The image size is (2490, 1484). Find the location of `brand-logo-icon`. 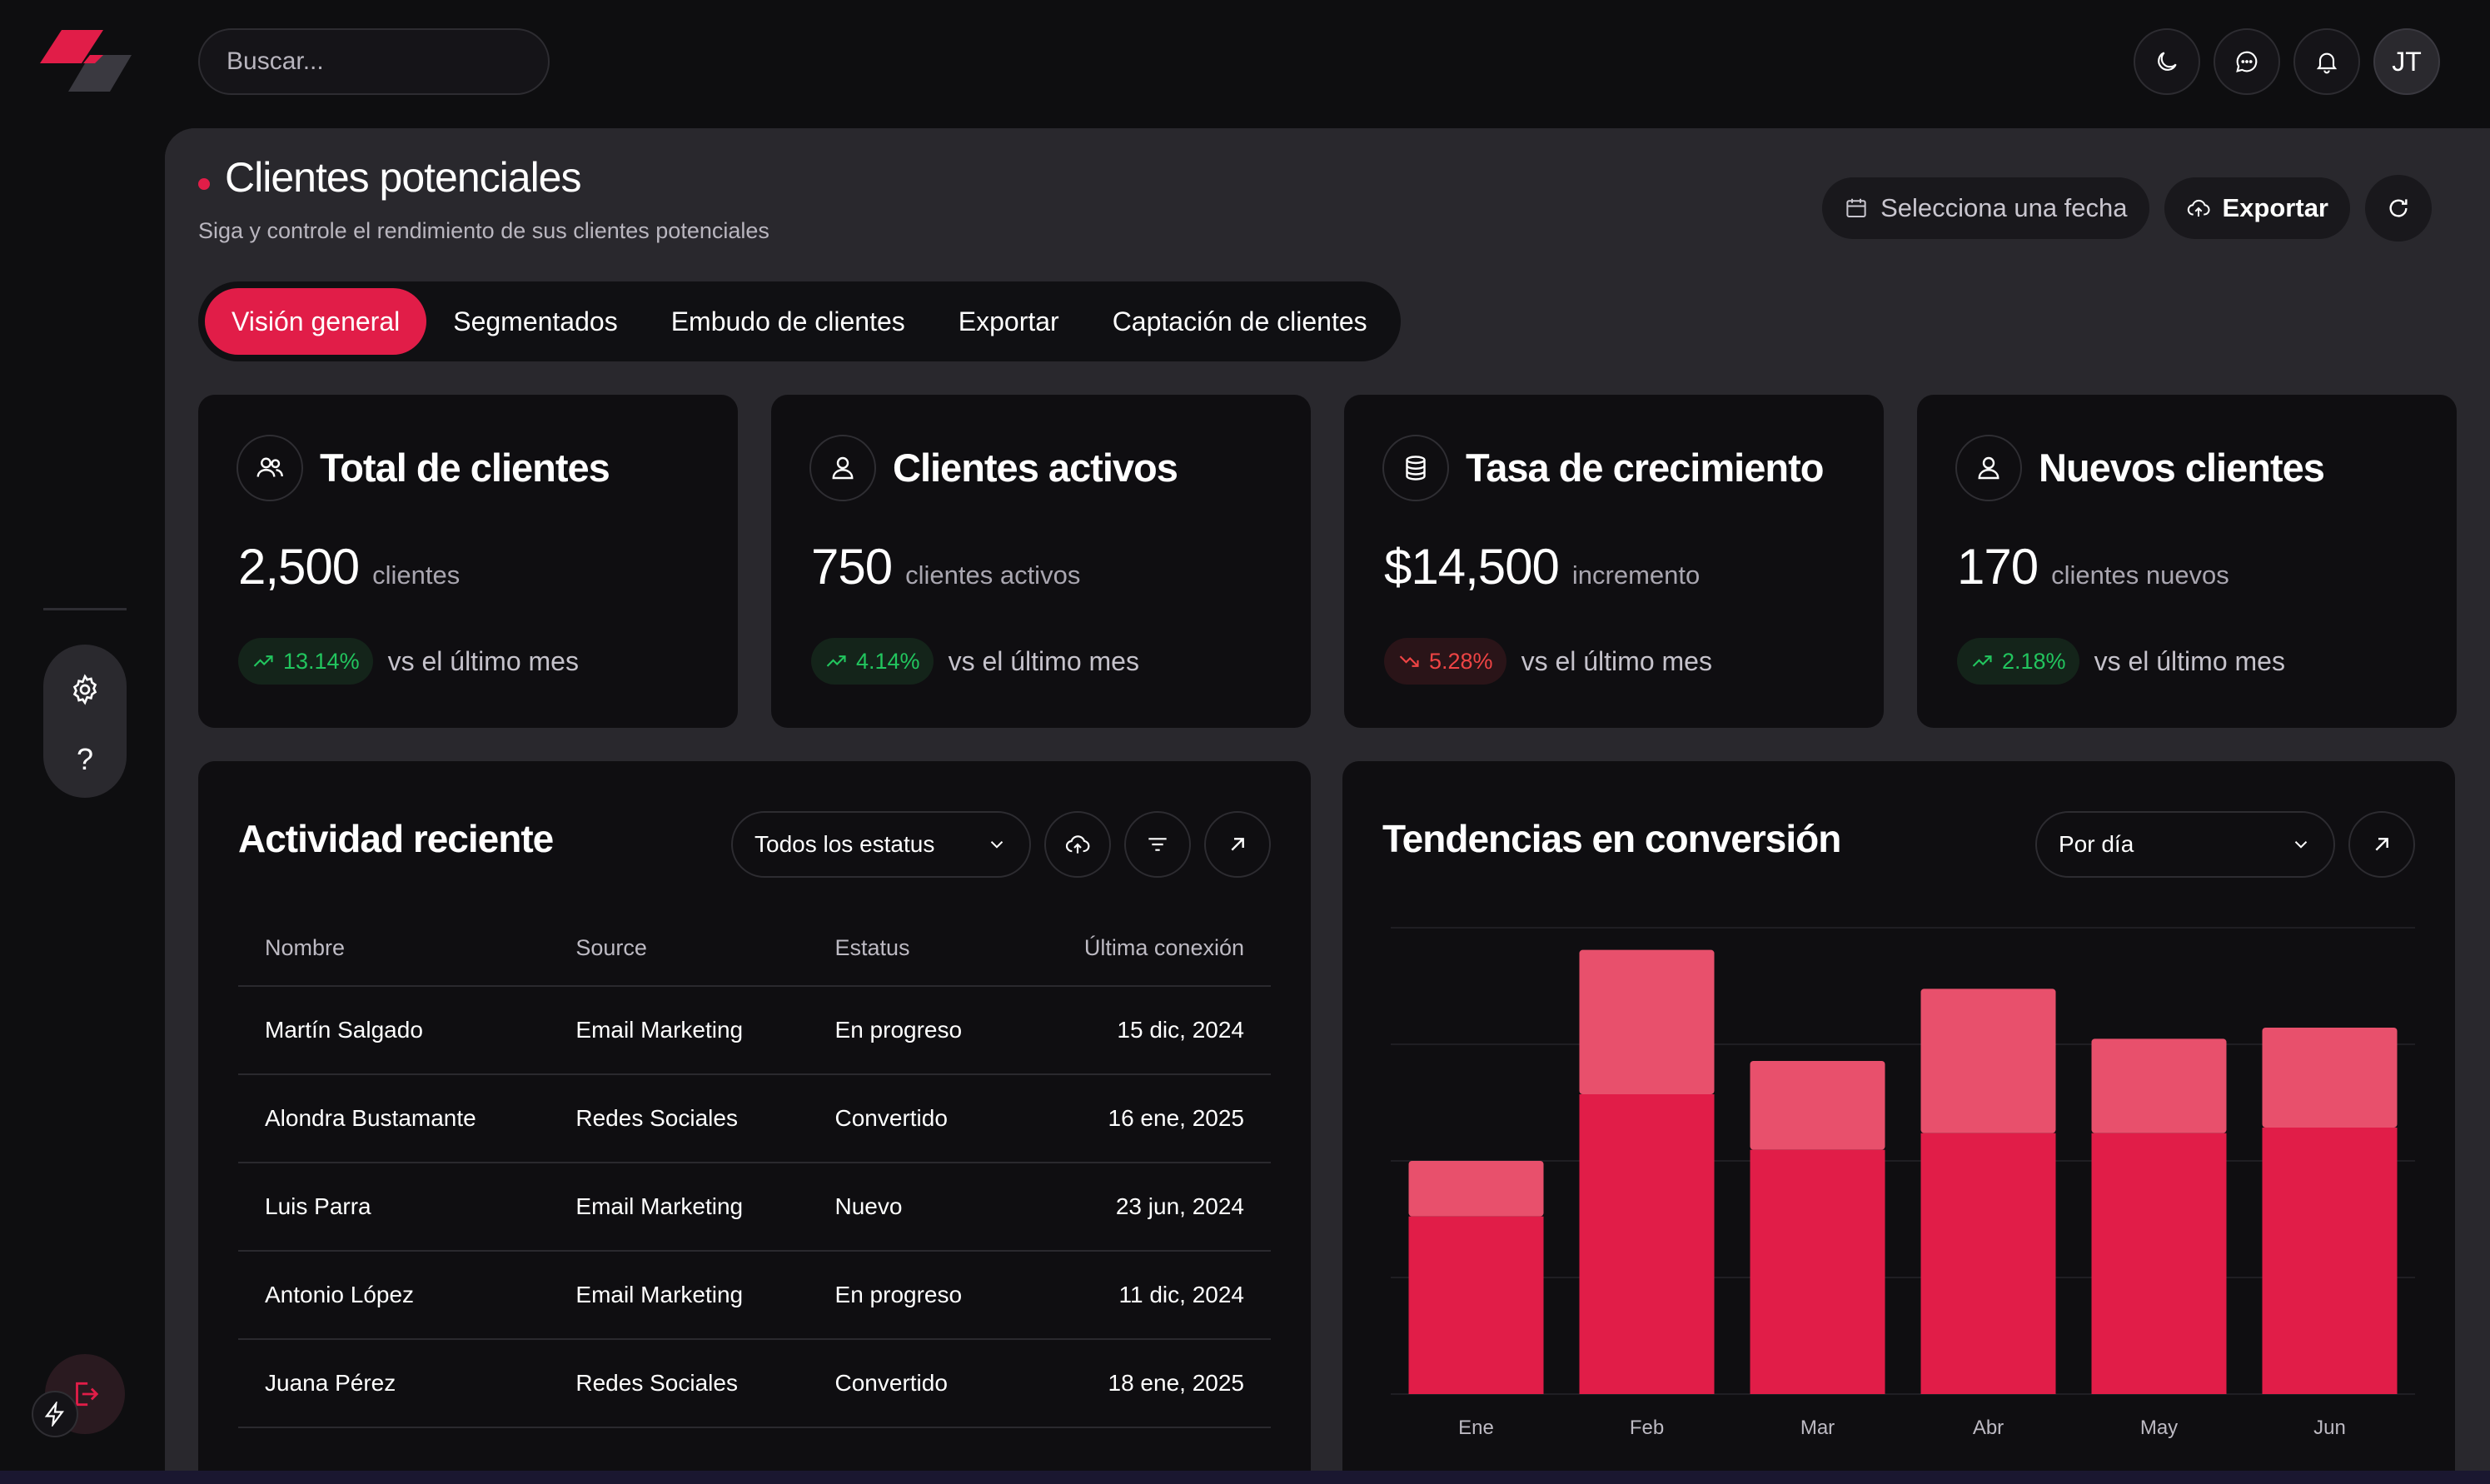

brand-logo-icon is located at coordinates (86, 61).